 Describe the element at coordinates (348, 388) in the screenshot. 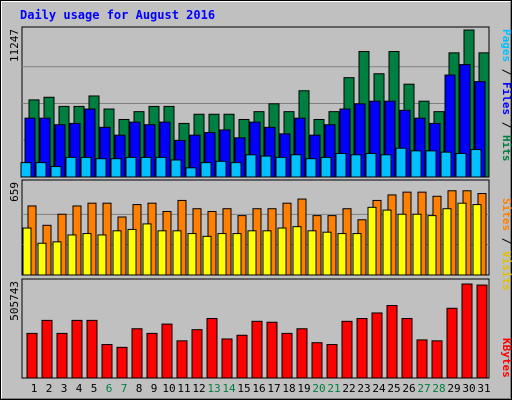

I see `day-label: 22` at that location.